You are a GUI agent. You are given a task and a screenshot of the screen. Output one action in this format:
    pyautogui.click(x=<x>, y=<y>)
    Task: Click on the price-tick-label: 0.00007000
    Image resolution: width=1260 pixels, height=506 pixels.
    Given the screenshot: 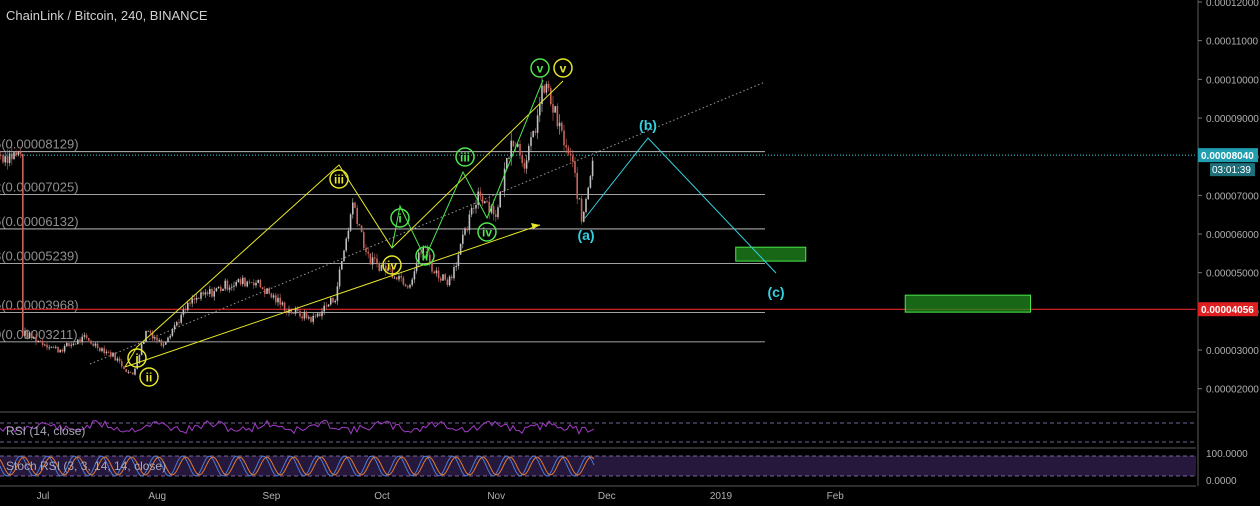 What is the action you would take?
    pyautogui.click(x=1232, y=196)
    